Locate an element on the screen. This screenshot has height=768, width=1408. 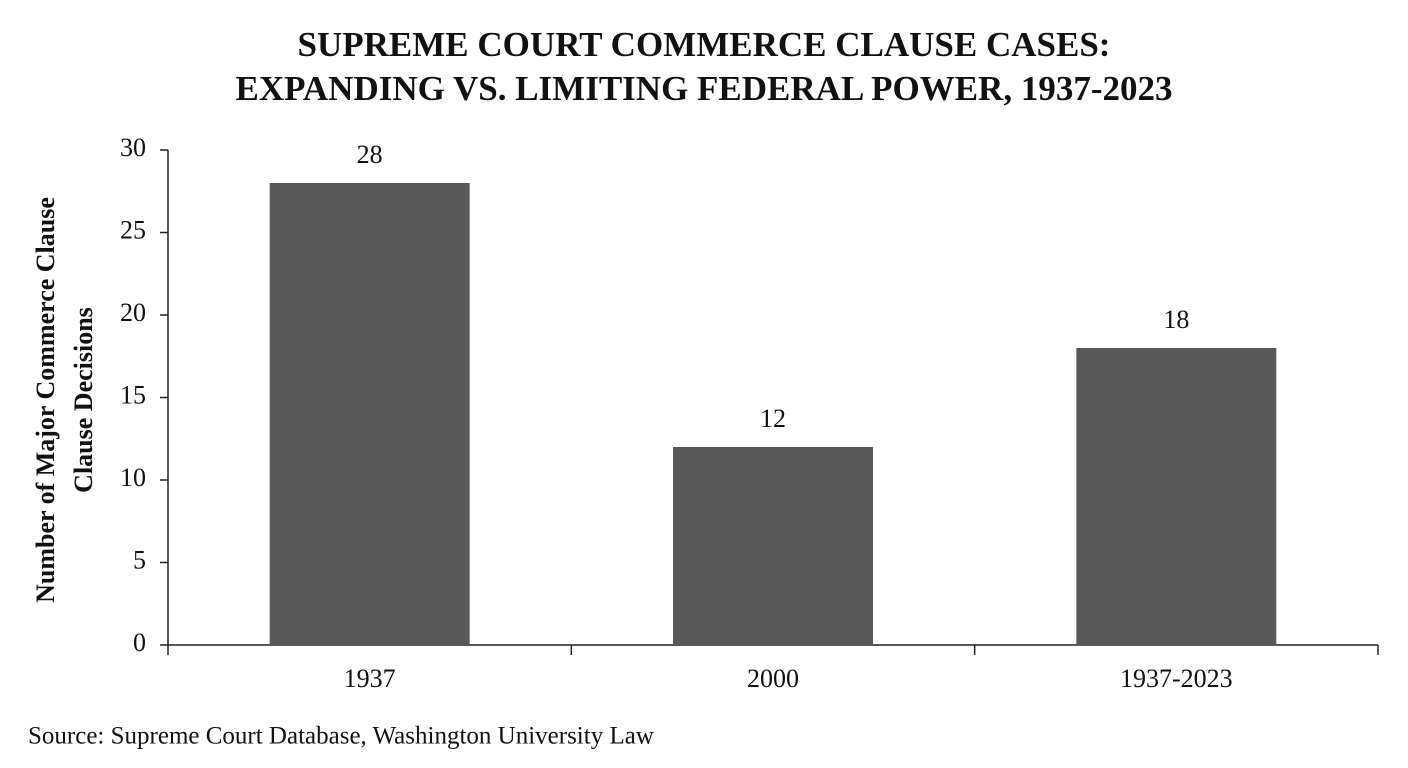
x-tick-label: 1937-2023 is located at coordinates (1176, 678).